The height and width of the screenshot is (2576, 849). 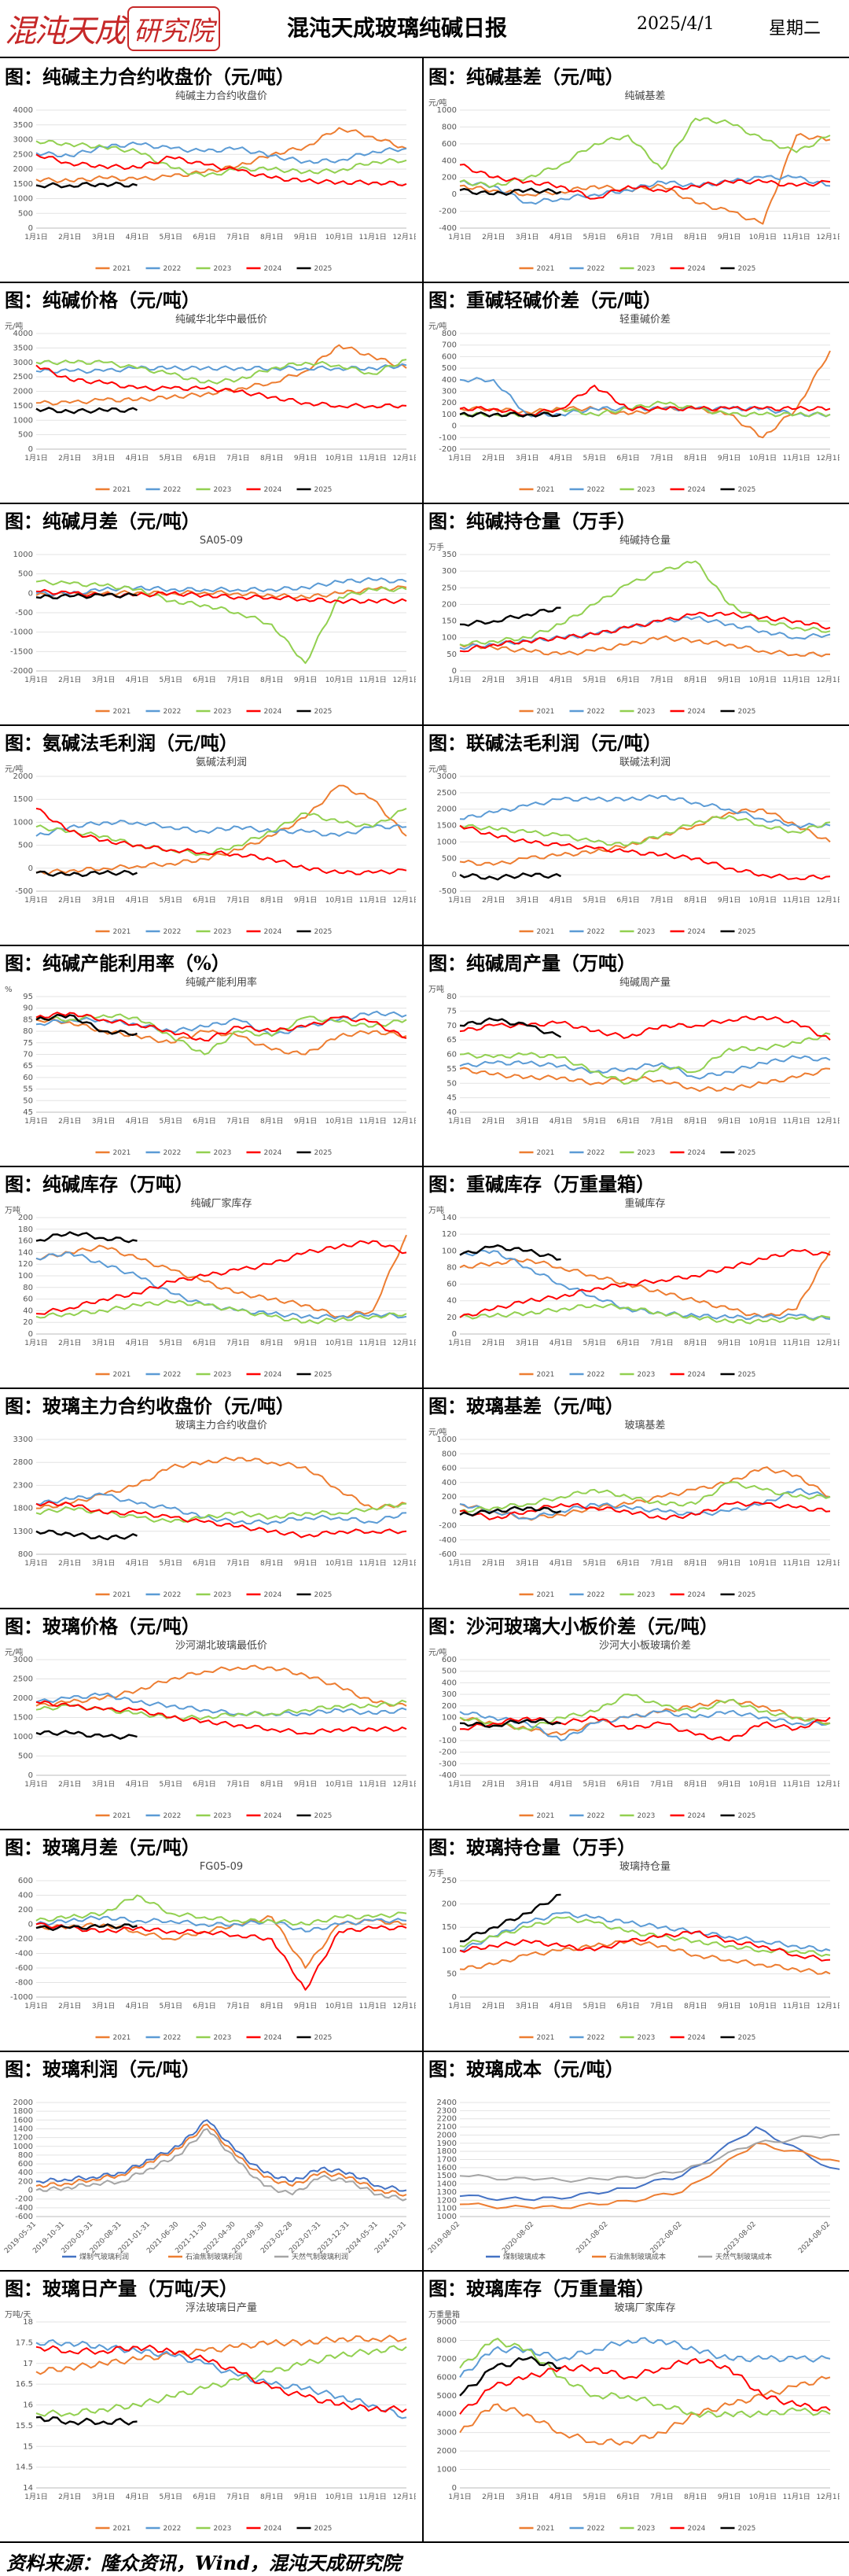 I want to click on y-tick-label: 65, so click(x=28, y=1066).